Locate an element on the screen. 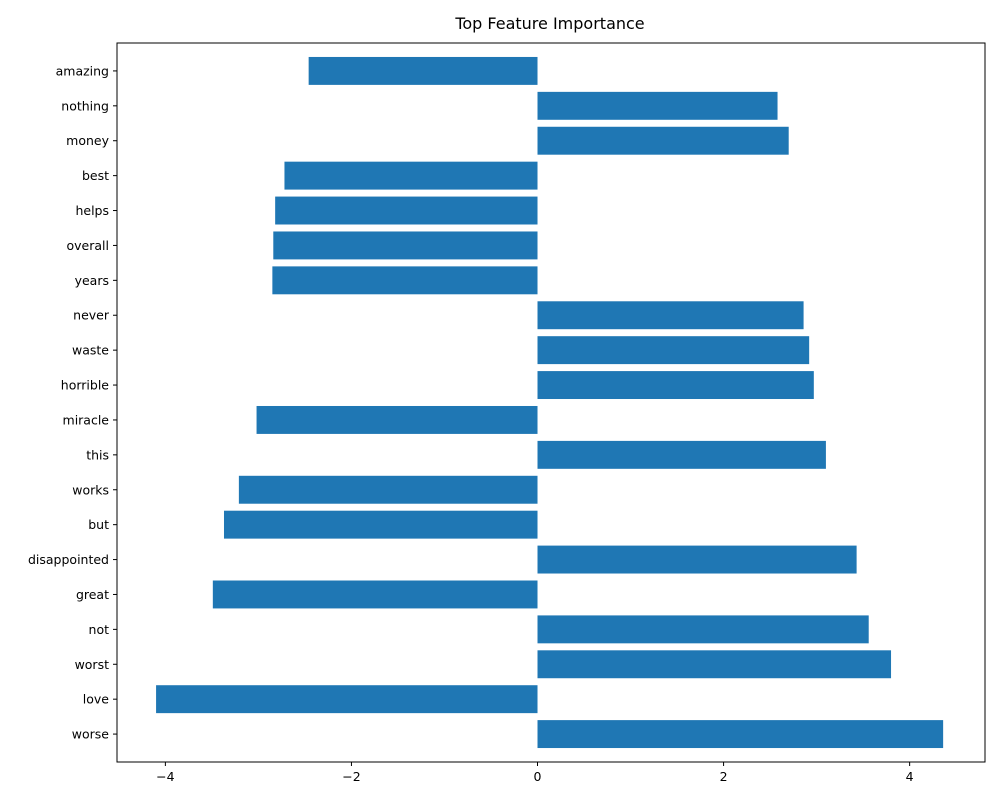 This screenshot has width=1000, height=805. bar-best is located at coordinates (411, 175).